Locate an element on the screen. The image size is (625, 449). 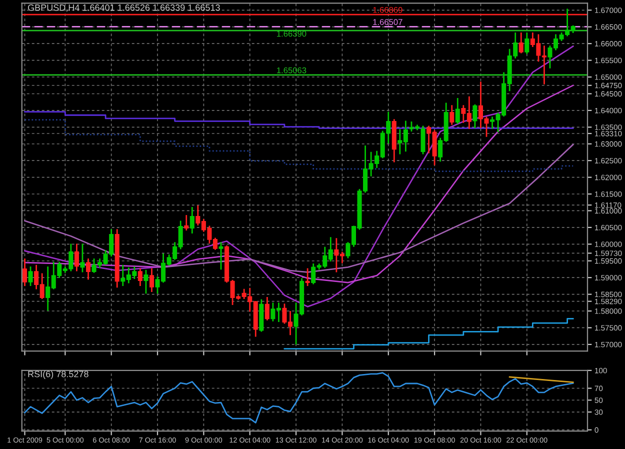
ref-line-label: 1.66507 is located at coordinates (387, 22).